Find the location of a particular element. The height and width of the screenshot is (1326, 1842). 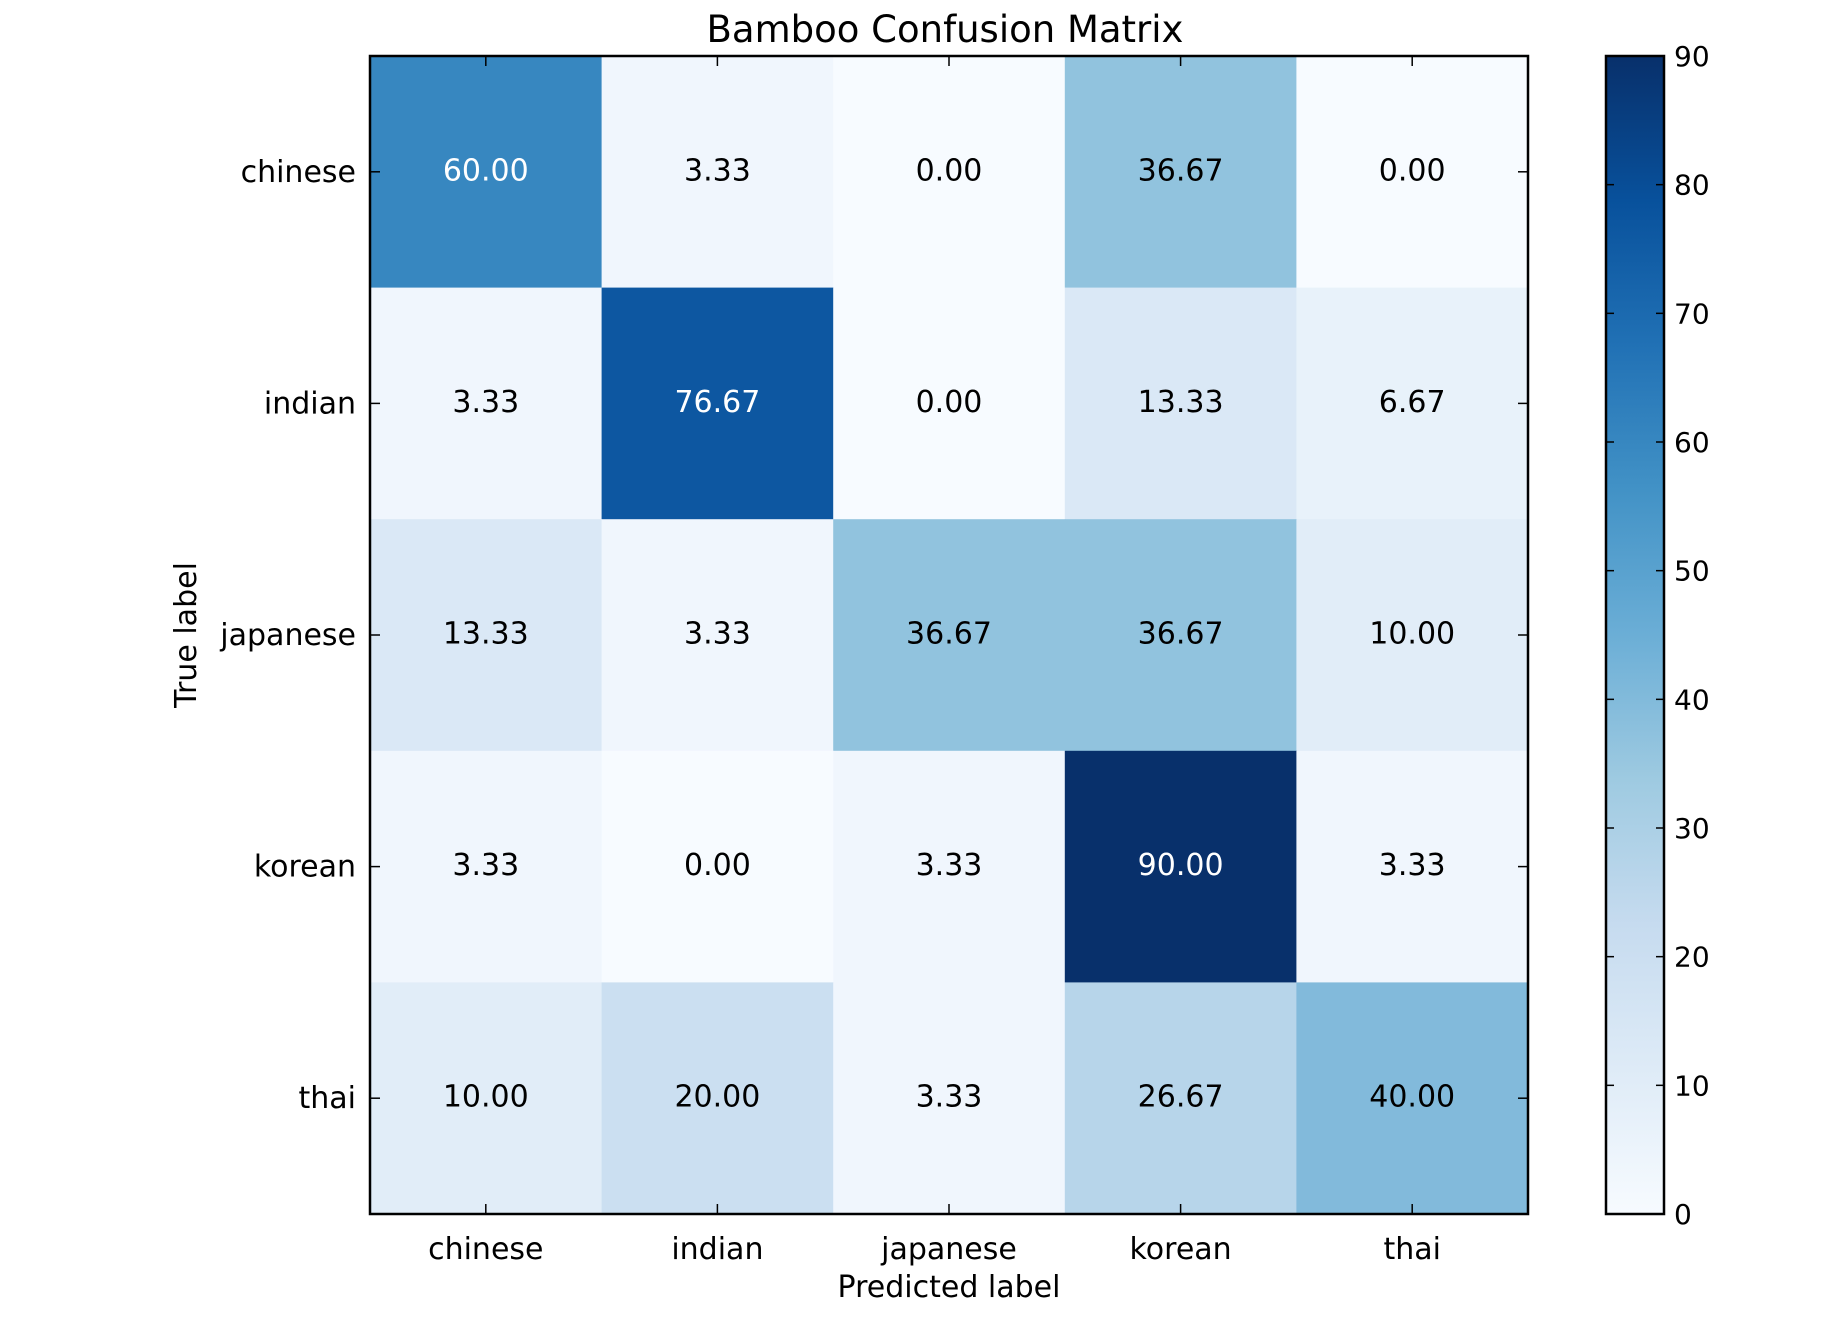

x-axis-label: Predicted label is located at coordinates (949, 1287).